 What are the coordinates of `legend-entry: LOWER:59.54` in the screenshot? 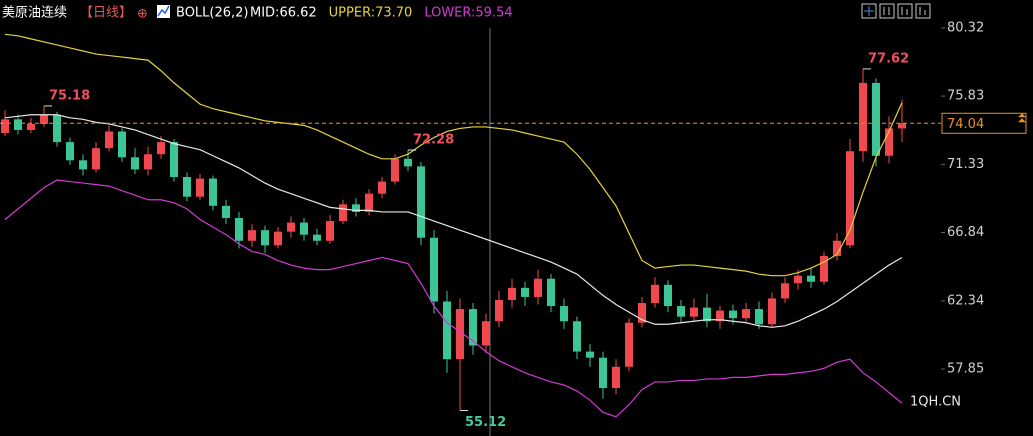 It's located at (468, 13).